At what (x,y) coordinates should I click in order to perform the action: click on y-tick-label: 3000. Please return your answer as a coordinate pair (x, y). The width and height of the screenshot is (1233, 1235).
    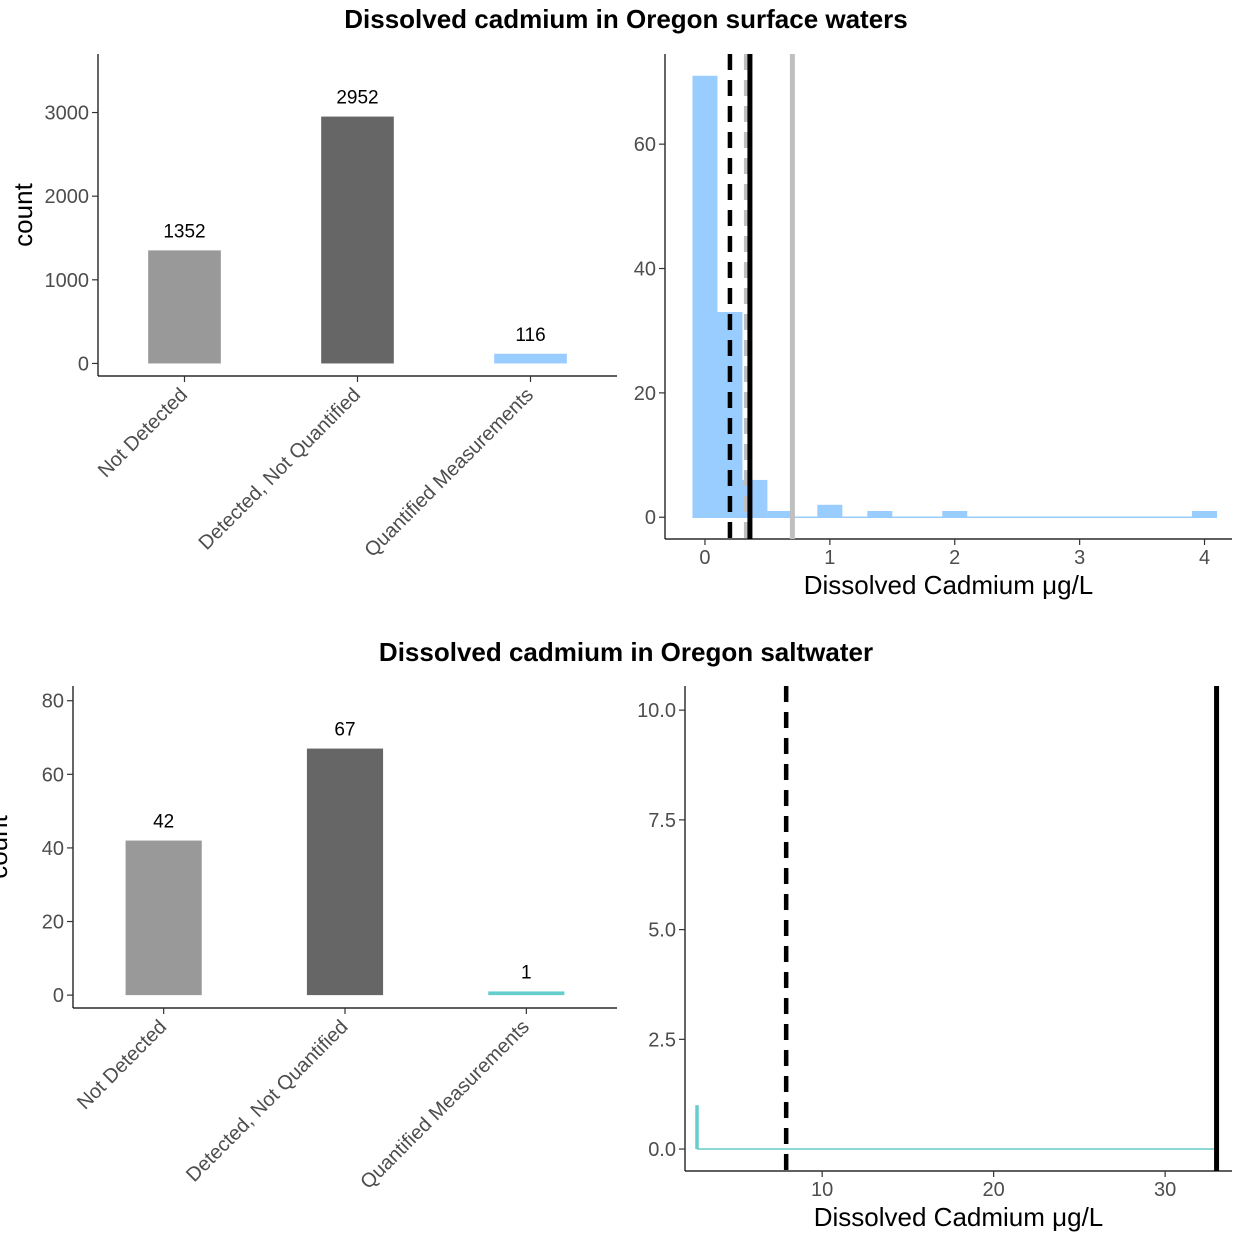
    Looking at the image, I should click on (67, 114).